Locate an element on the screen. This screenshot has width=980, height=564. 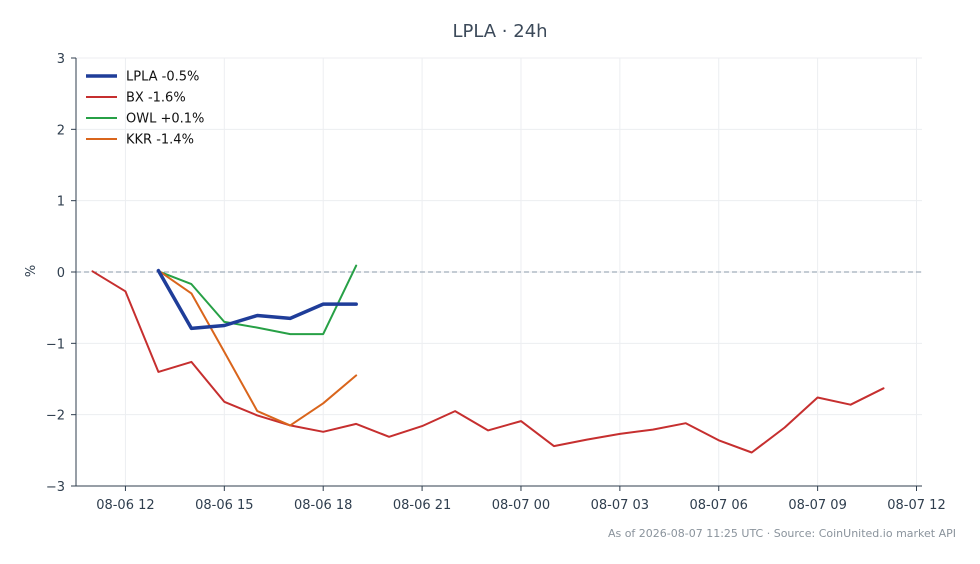
legend: LPLA -0.5% BX -1.6% OWL +0.1% KKR -1.4% is located at coordinates (145, 109).